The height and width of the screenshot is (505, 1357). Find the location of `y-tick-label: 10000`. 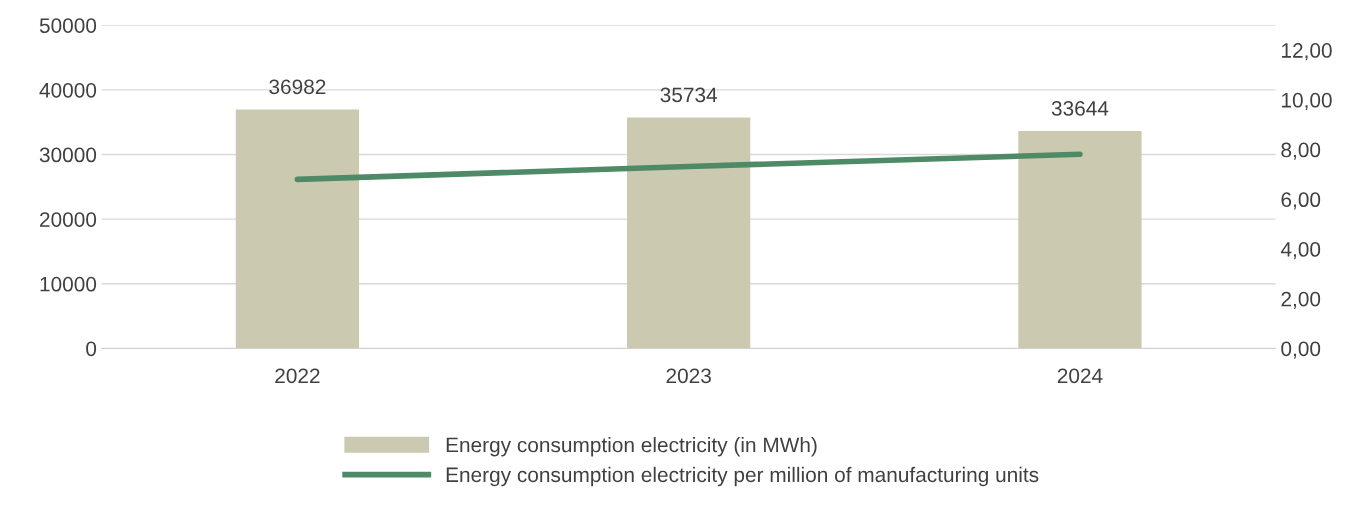

y-tick-label: 10000 is located at coordinates (68, 284).